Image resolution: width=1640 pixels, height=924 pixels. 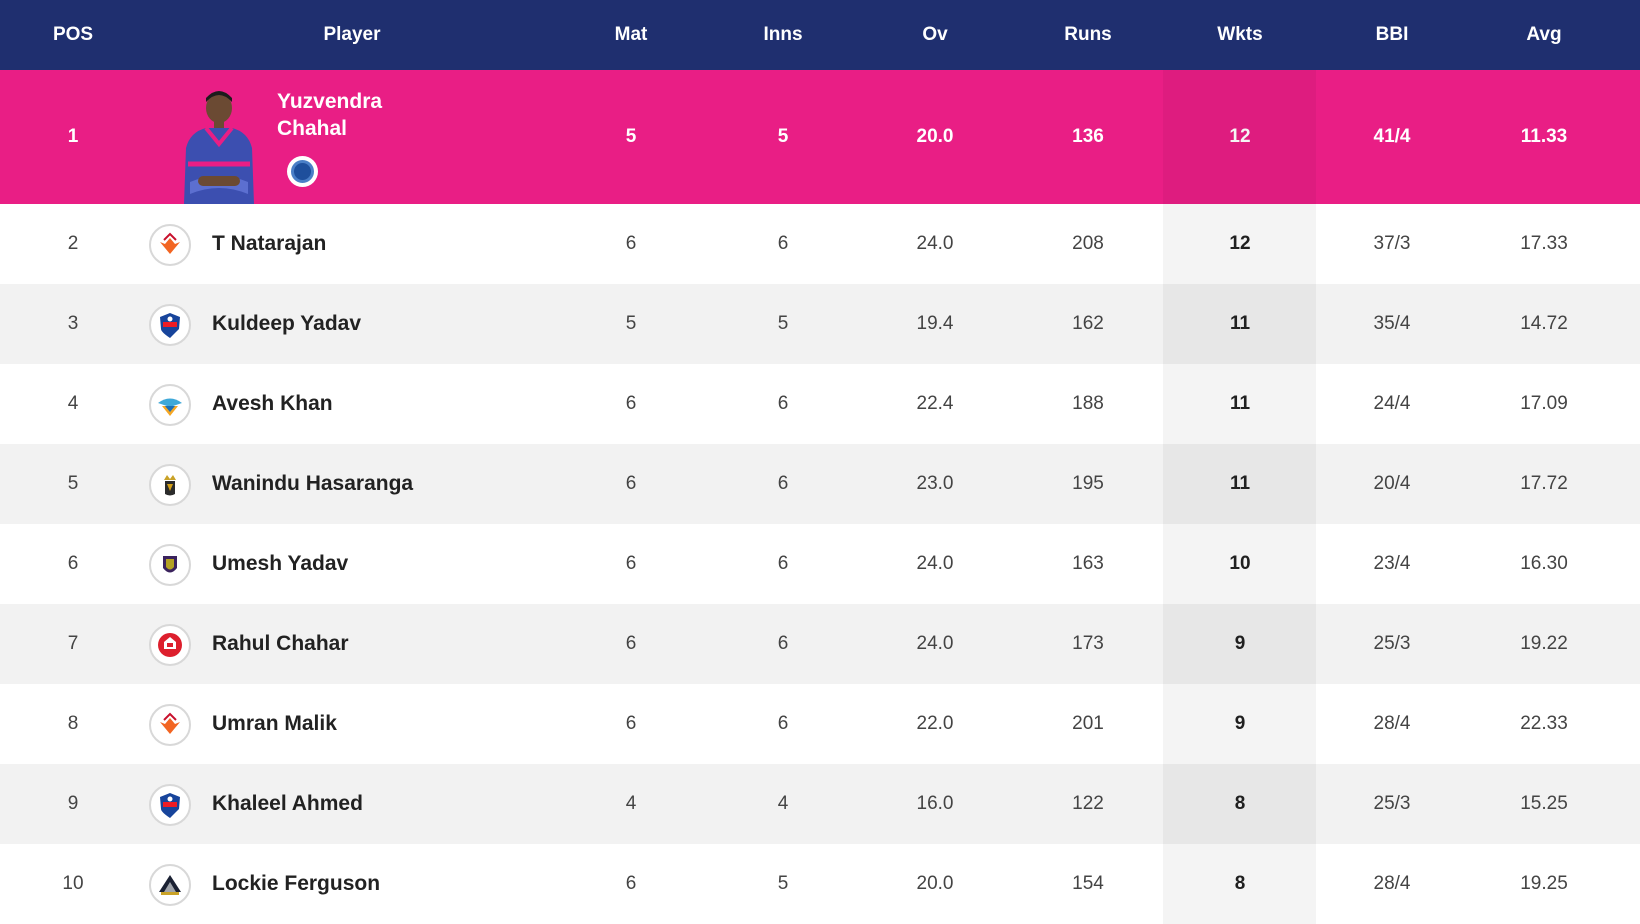 I want to click on header-runs: Runs, so click(x=1088, y=34).